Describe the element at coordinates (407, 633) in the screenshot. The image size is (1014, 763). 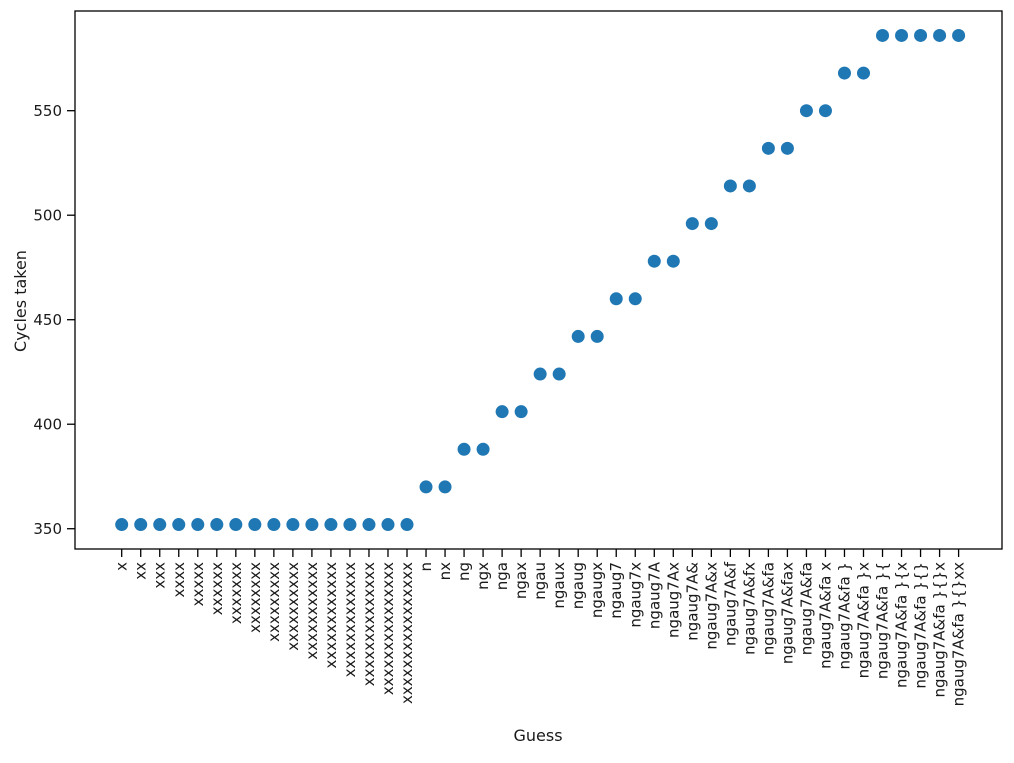
I see `x-tick-label: xxxxxxxxxxxxxxxx` at that location.